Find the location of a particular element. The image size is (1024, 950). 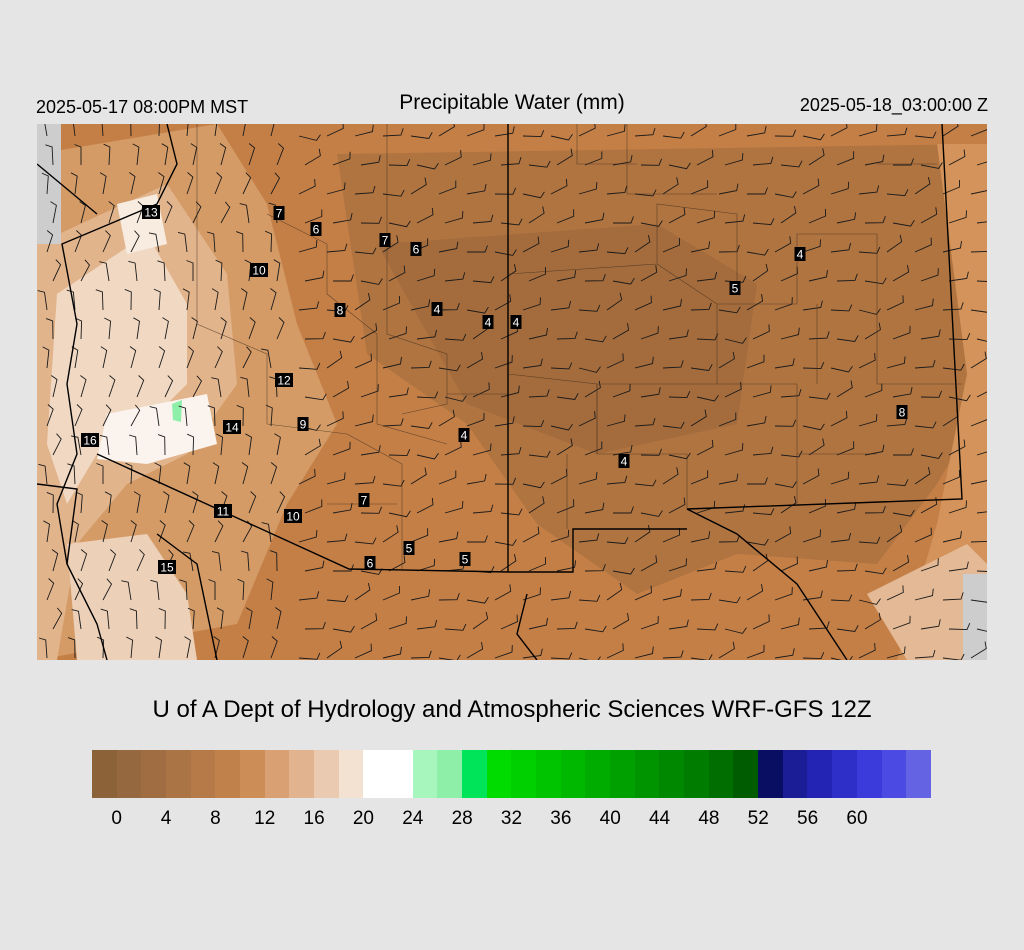

boundary-az-mexico is located at coordinates (391, 513).